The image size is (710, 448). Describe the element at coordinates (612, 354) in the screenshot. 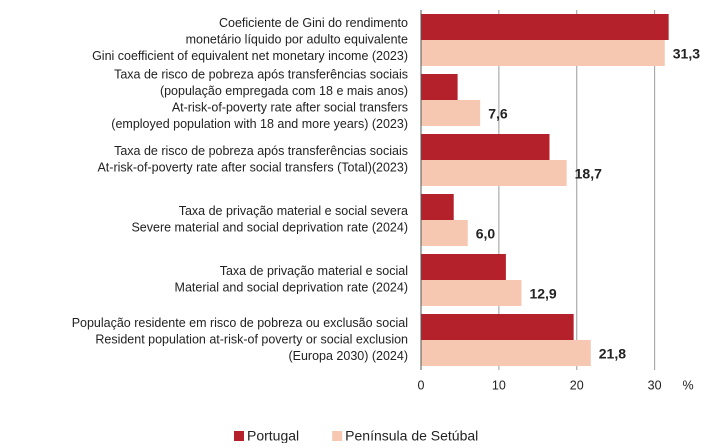

I see `value-label: 21,8` at that location.